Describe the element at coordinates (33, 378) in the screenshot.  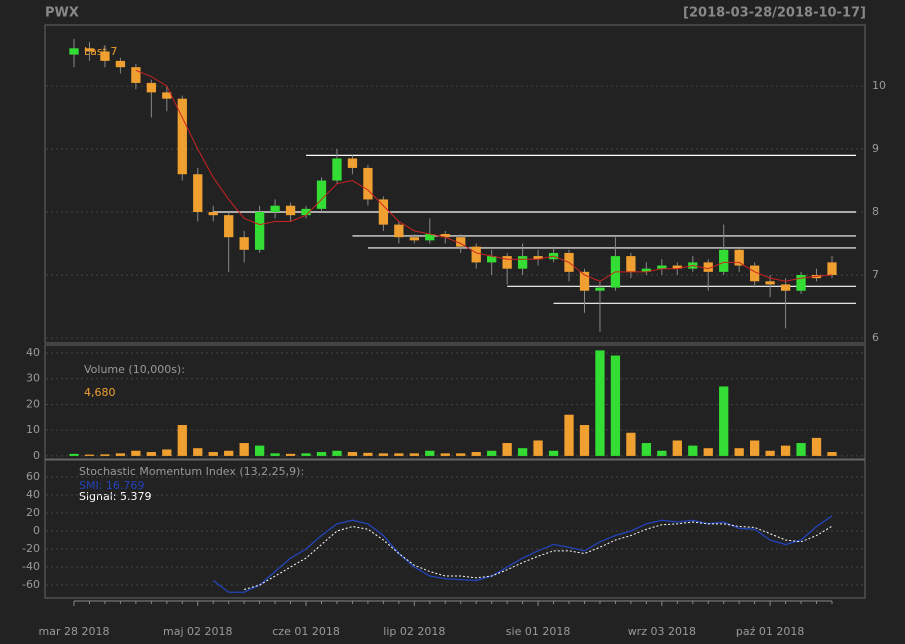
I see `y-tick-label: 30` at that location.